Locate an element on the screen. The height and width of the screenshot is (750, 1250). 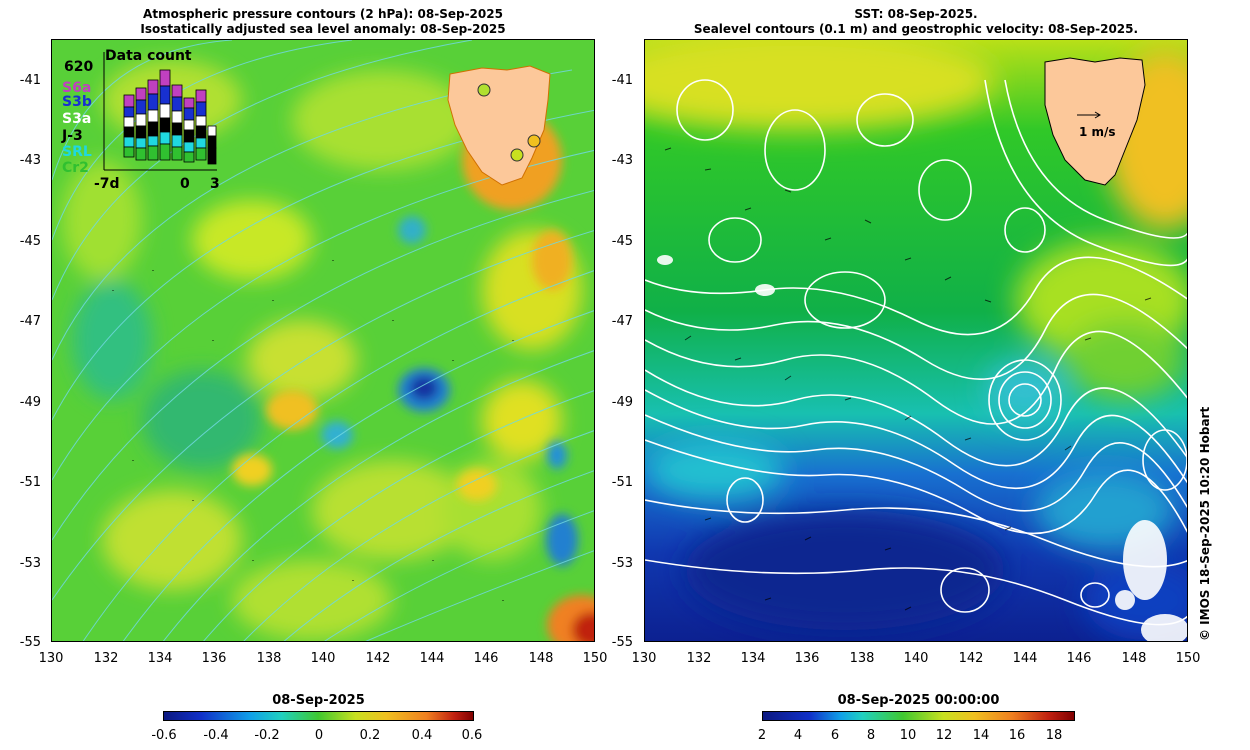
left-lon-tick: 144 is located at coordinates (432, 658).